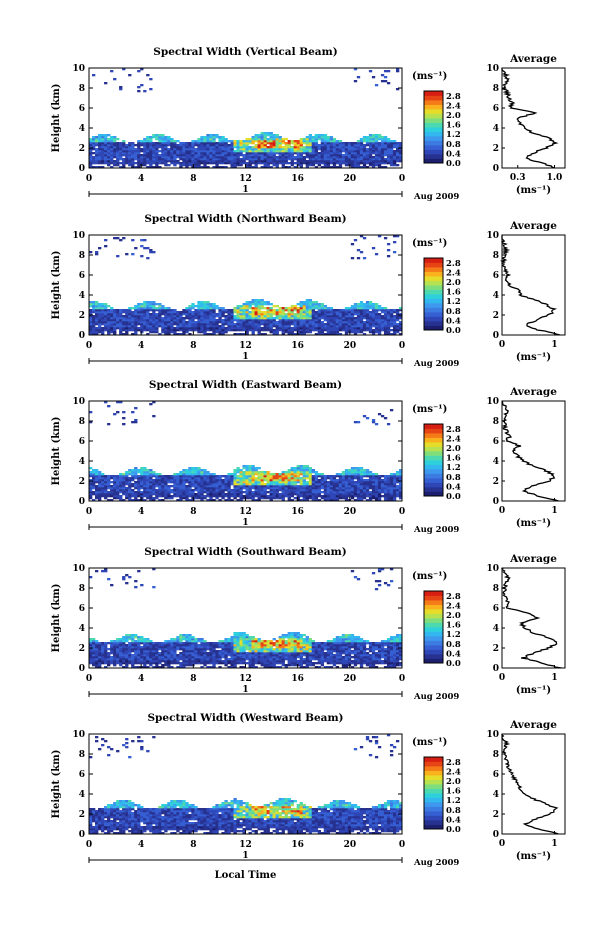  Describe the element at coordinates (433, 120) in the screenshot. I see `colorbar-segment` at that location.